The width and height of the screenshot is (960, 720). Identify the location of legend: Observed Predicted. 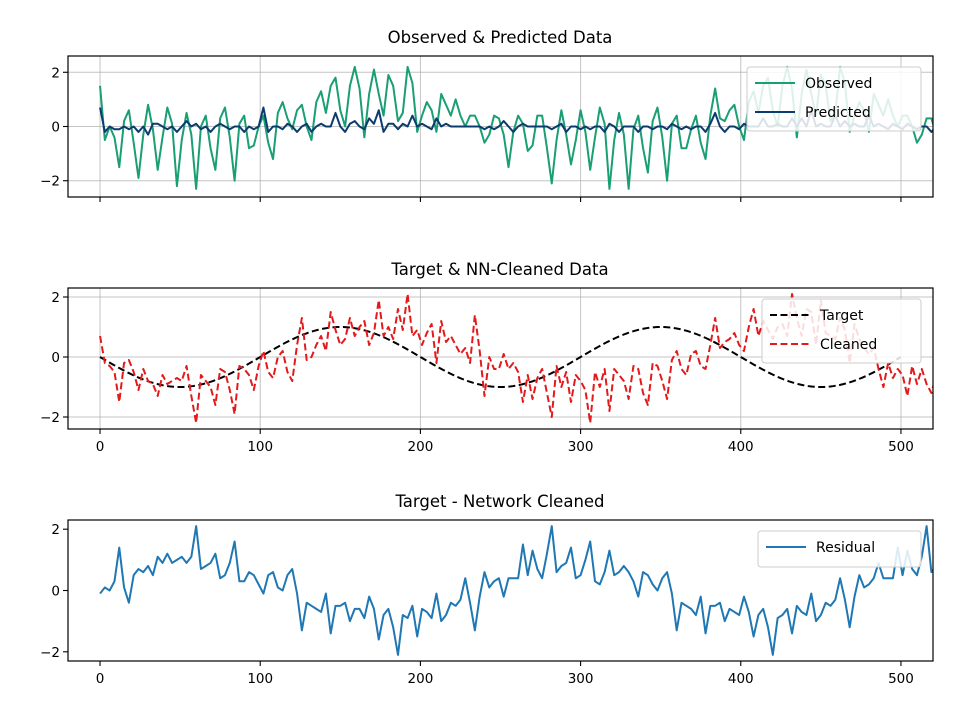
(834, 99).